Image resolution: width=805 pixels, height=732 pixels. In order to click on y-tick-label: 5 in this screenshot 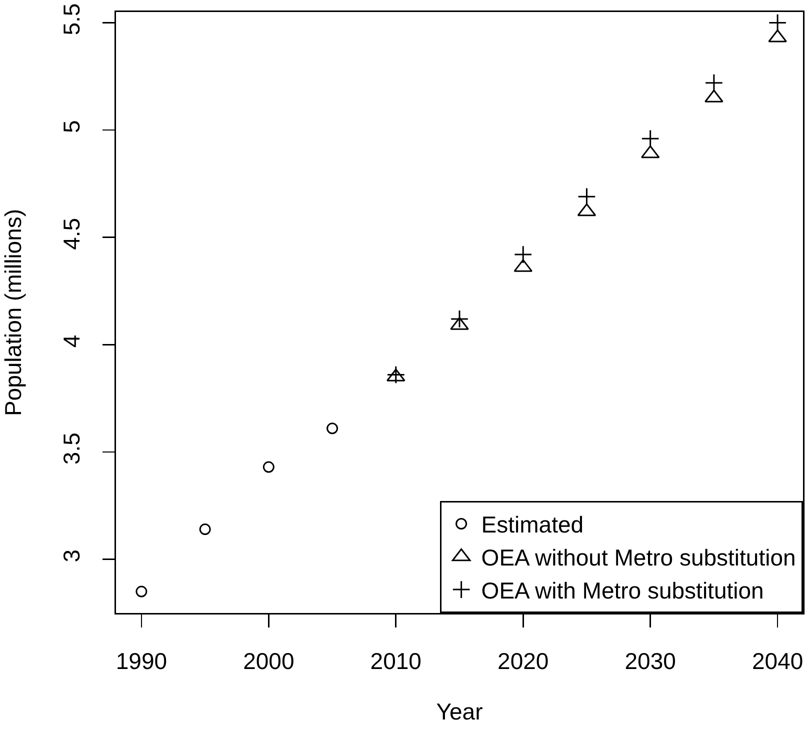, I will do `click(71, 126)`.